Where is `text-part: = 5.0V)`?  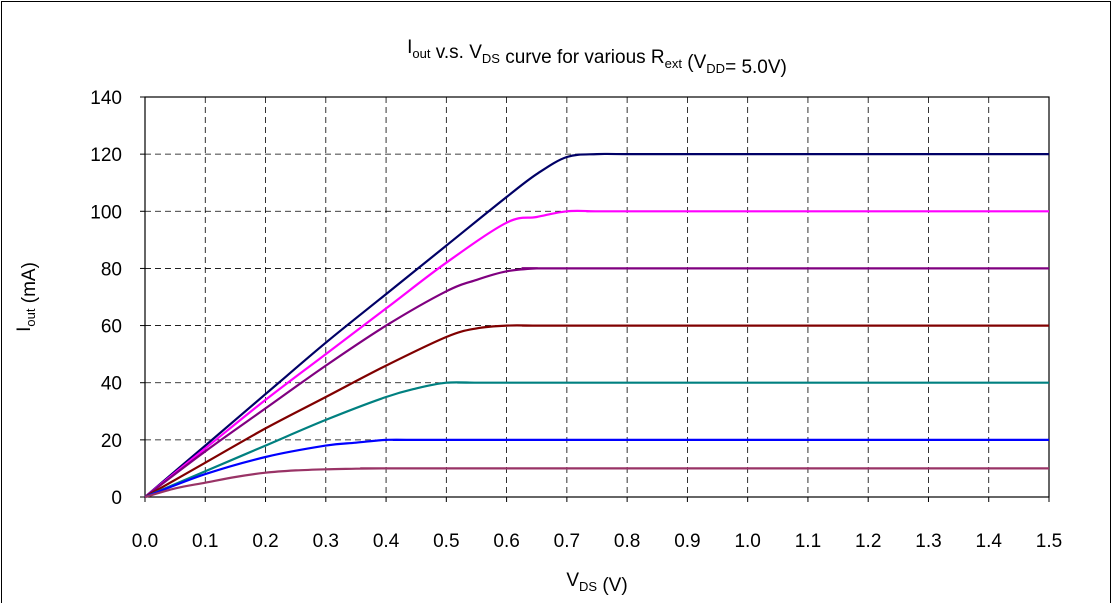 text-part: = 5.0V) is located at coordinates (756, 67).